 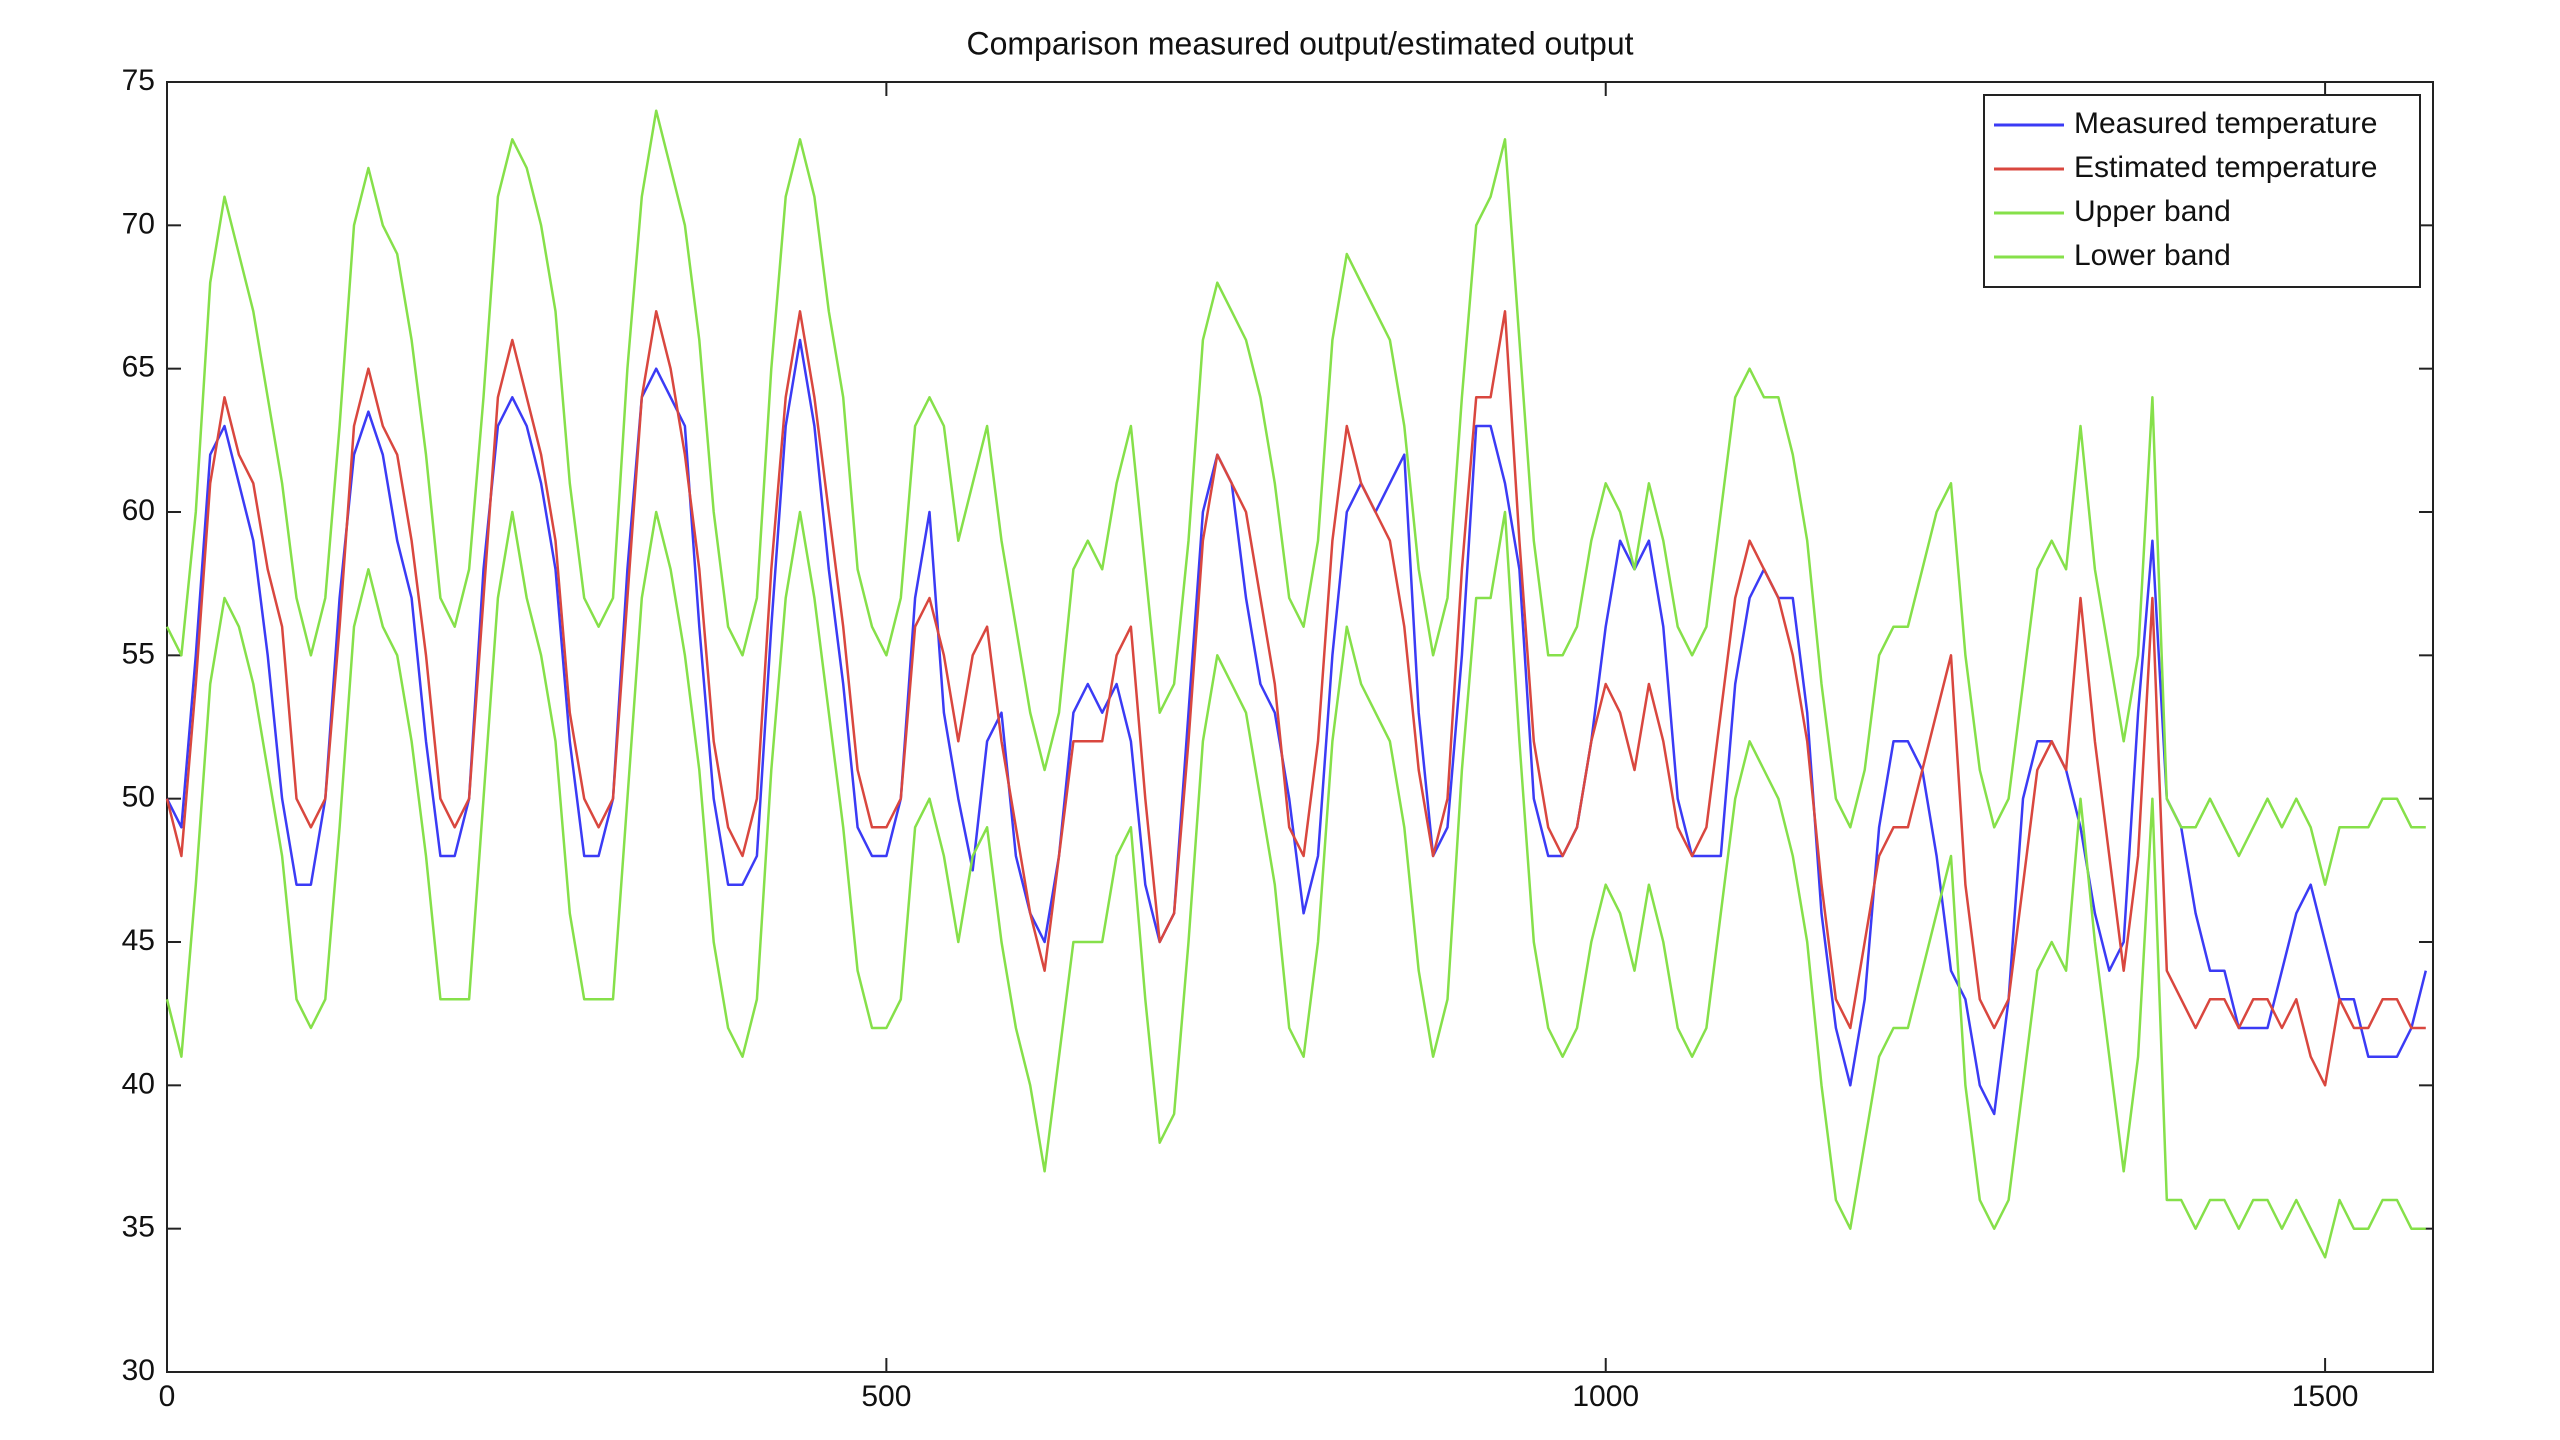 I want to click on x-tick-label: 1500, so click(x=2325, y=1396).